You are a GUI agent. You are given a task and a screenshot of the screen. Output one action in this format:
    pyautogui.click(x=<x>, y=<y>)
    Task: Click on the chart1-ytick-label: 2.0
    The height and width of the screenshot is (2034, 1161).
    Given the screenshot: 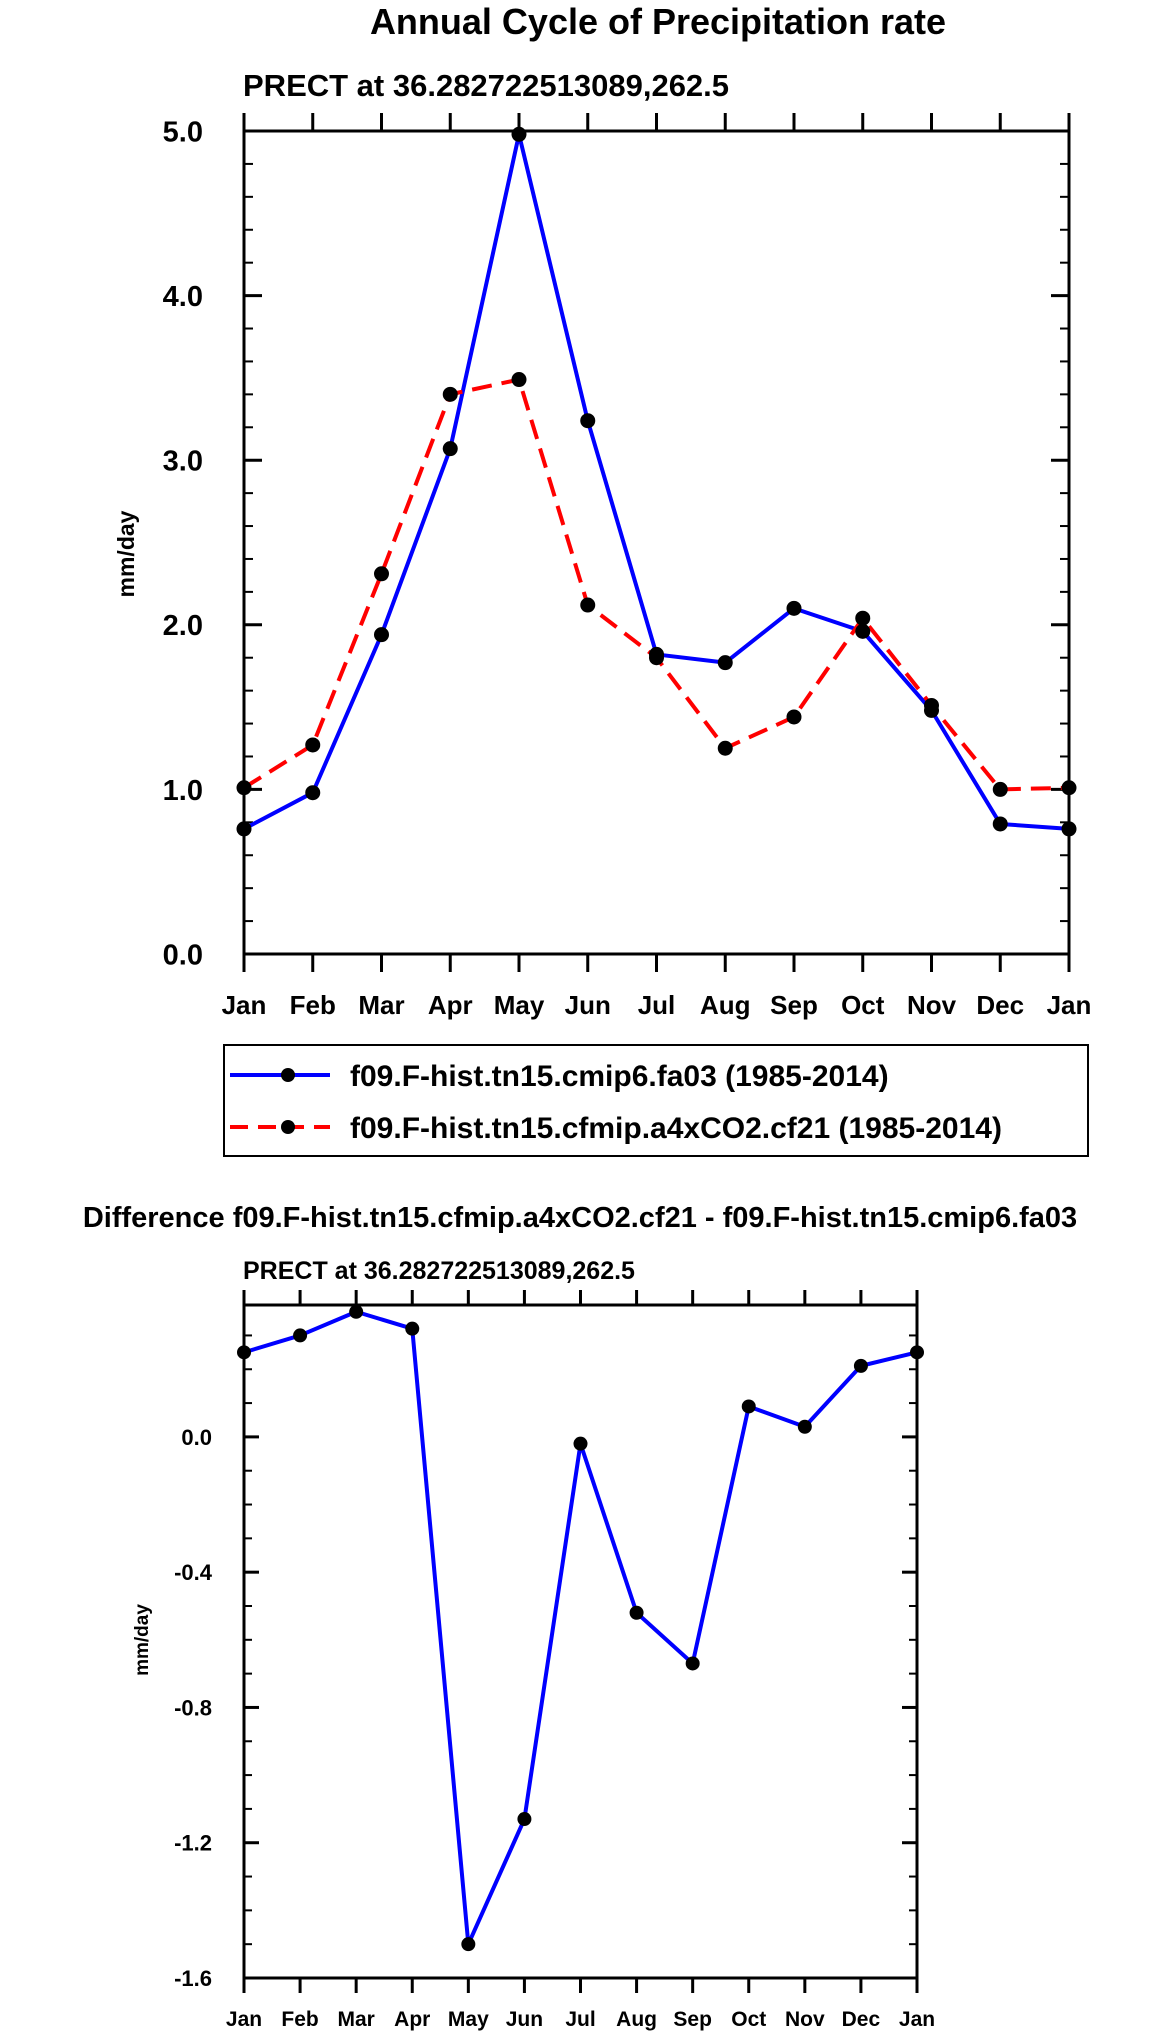 What is the action you would take?
    pyautogui.click(x=183, y=626)
    